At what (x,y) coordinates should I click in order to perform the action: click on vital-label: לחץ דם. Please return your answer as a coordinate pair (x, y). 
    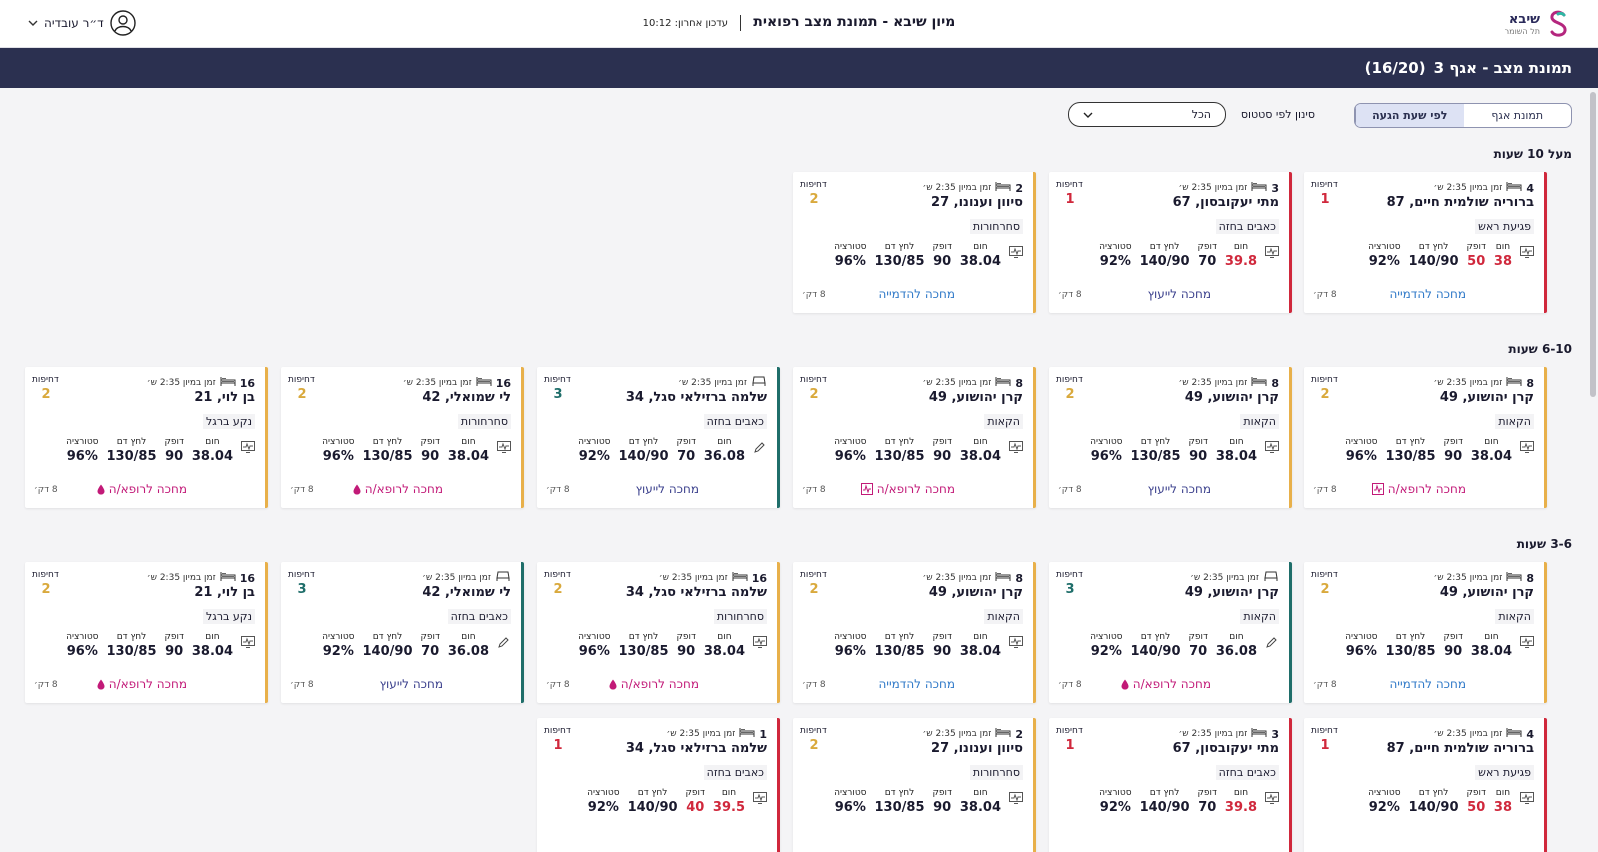
    Looking at the image, I should click on (652, 793).